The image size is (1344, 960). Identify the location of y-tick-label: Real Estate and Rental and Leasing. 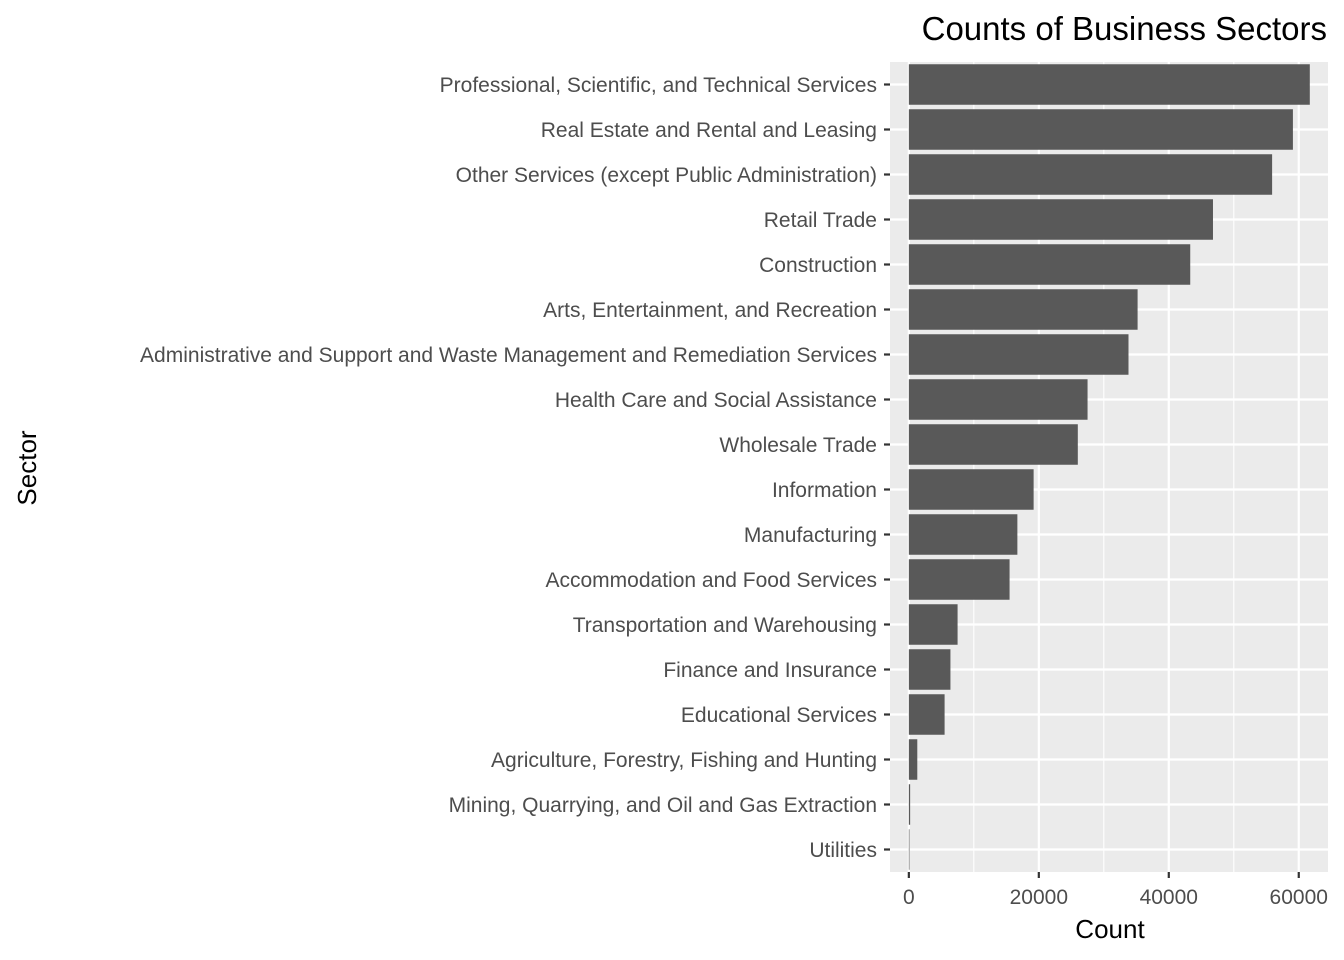
(709, 130).